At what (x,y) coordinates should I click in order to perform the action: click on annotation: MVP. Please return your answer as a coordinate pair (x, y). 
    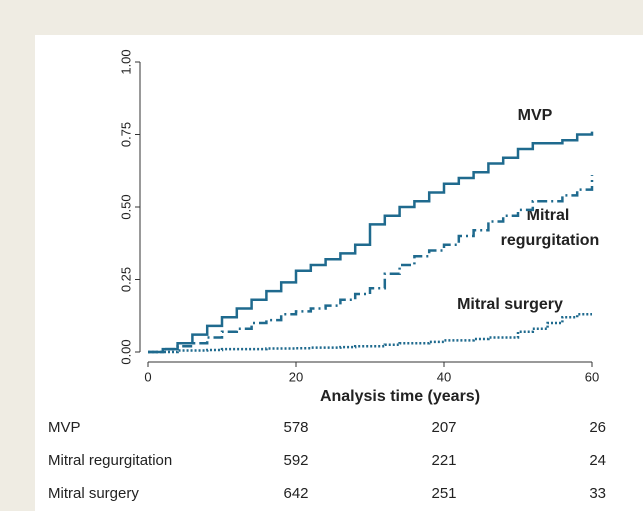
    Looking at the image, I should click on (535, 115).